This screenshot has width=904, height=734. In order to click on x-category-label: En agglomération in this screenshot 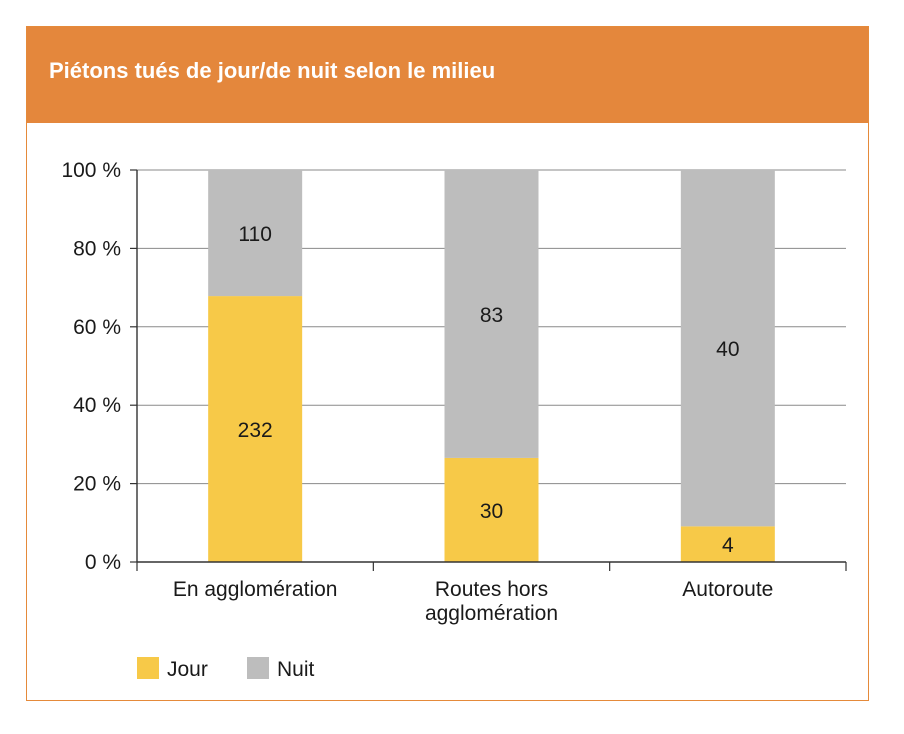, I will do `click(255, 589)`.